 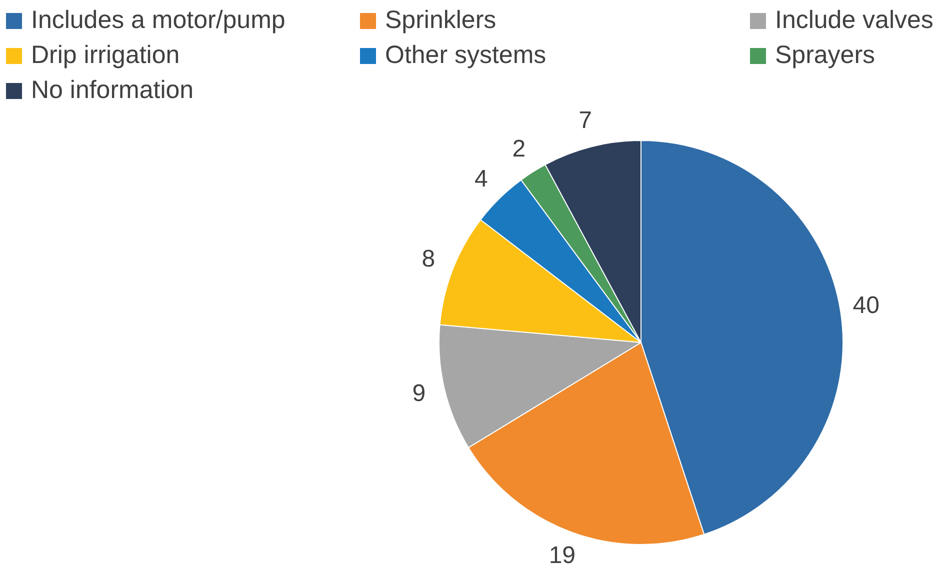 I want to click on legend-label: Other systems, so click(x=466, y=55).